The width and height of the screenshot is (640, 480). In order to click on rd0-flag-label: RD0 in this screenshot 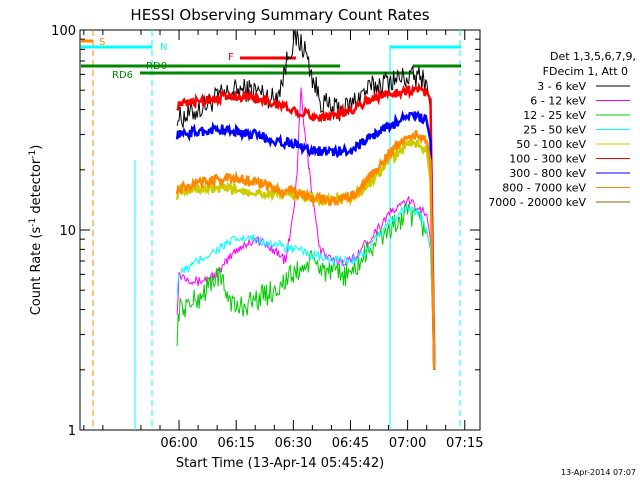, I will do `click(156, 66)`.